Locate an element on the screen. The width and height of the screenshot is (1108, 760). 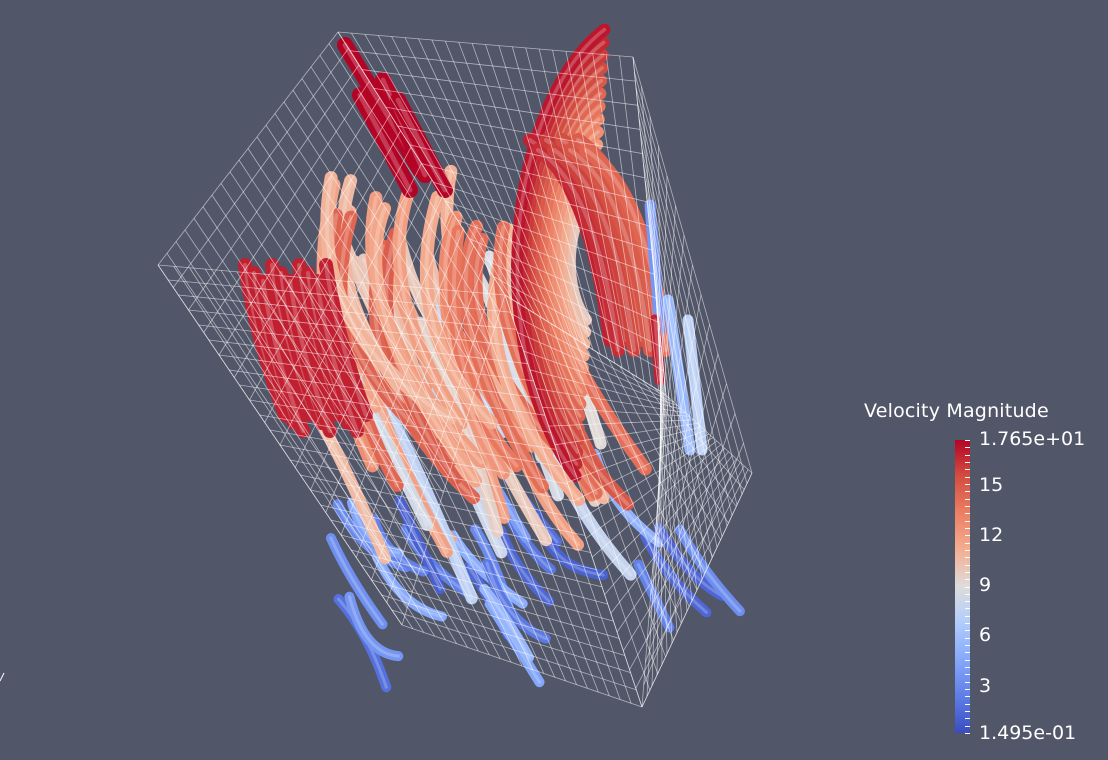
colorbar-max-label: 1.765e+01 is located at coordinates (1032, 439).